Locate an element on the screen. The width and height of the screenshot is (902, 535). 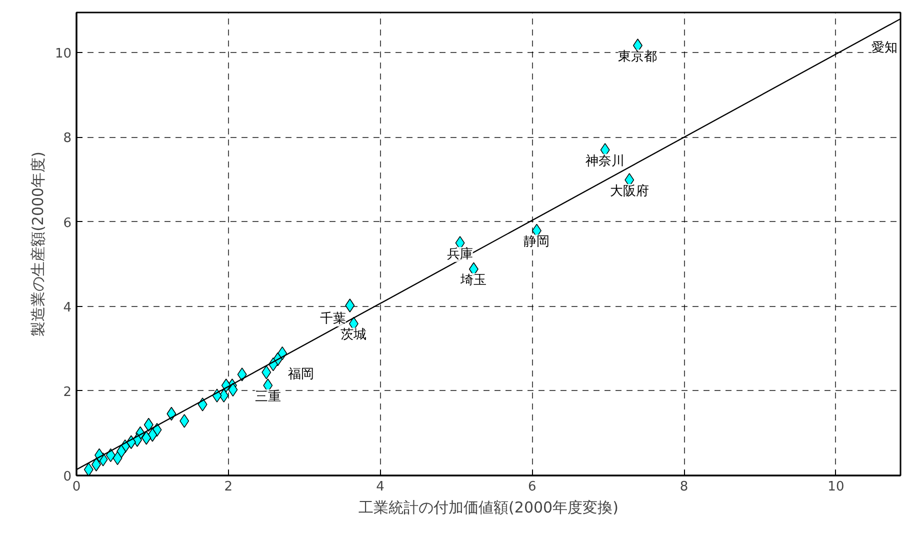
annotation: 三重 is located at coordinates (267, 396).